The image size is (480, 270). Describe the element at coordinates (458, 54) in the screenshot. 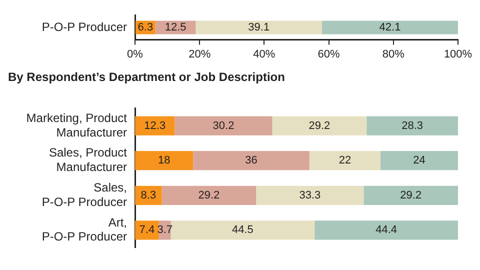

I see `x-tick-label: 100%` at that location.